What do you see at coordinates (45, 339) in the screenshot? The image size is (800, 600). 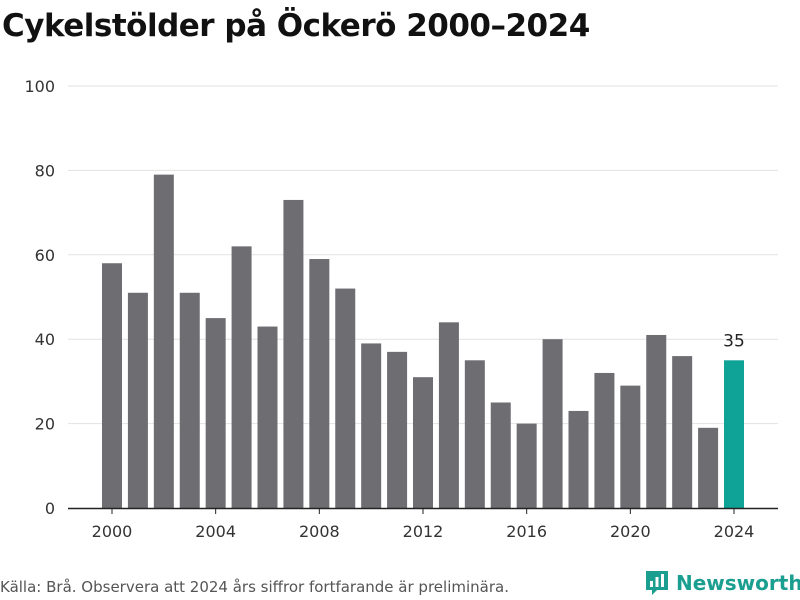 I see `y-tick-label: 40` at bounding box center [45, 339].